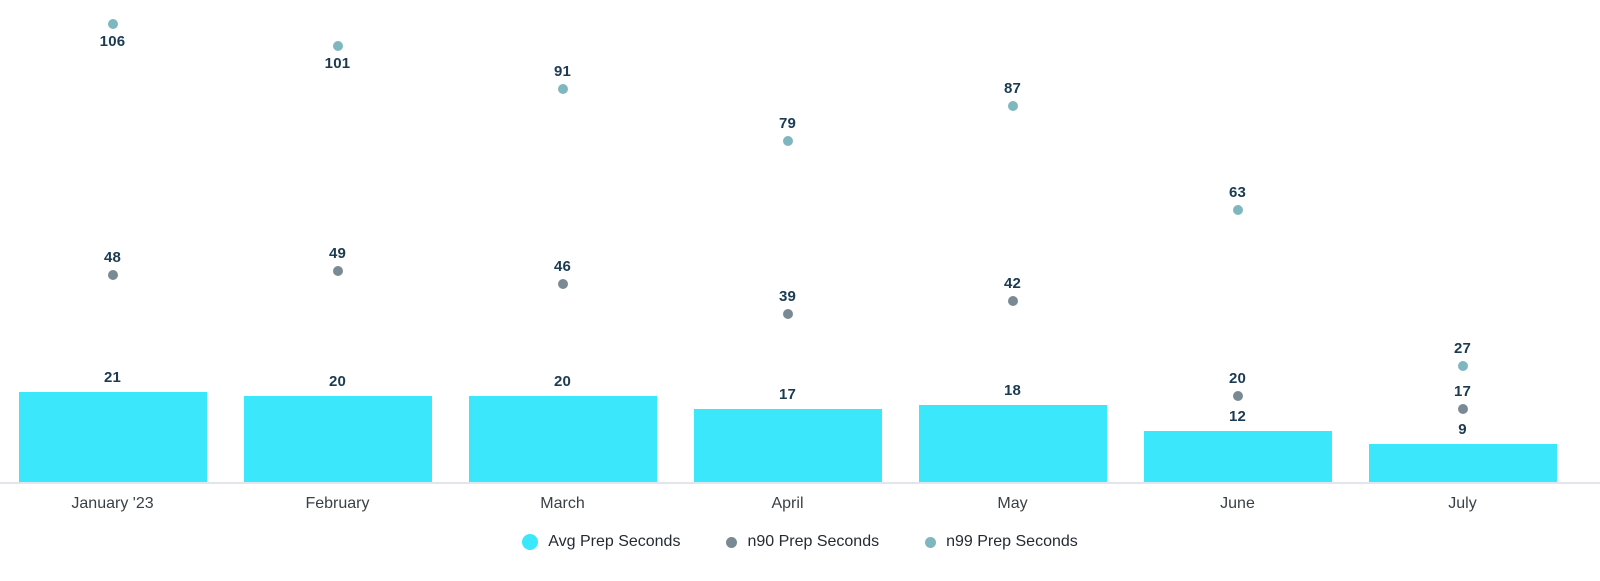 Image resolution: width=1600 pixels, height=581 pixels. What do you see at coordinates (787, 140) in the screenshot?
I see `n99-dot-april` at bounding box center [787, 140].